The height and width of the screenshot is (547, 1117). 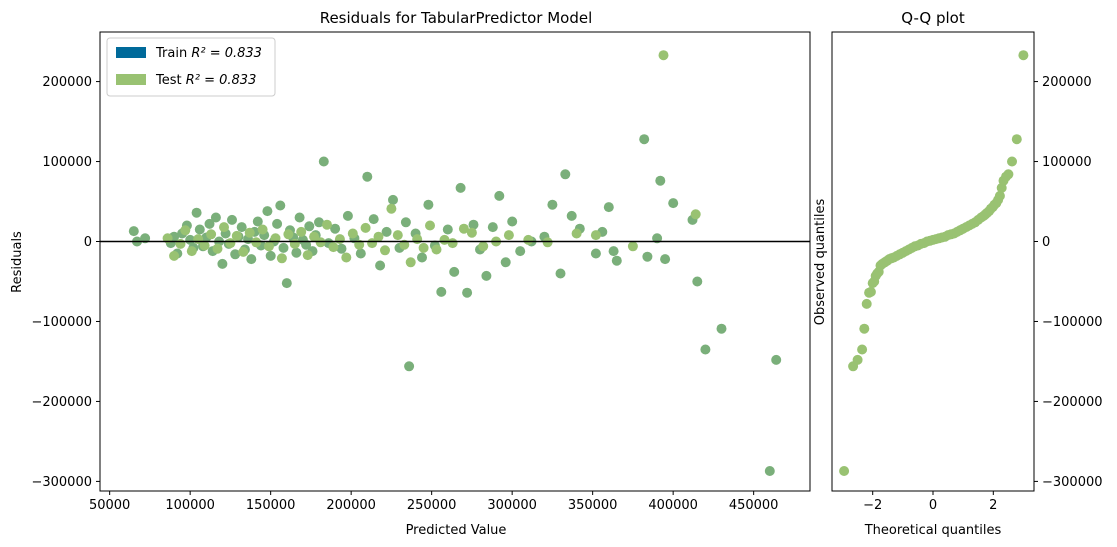 I want to click on residuals-title: Residuals for TabularPredictor Model, so click(x=456, y=18).